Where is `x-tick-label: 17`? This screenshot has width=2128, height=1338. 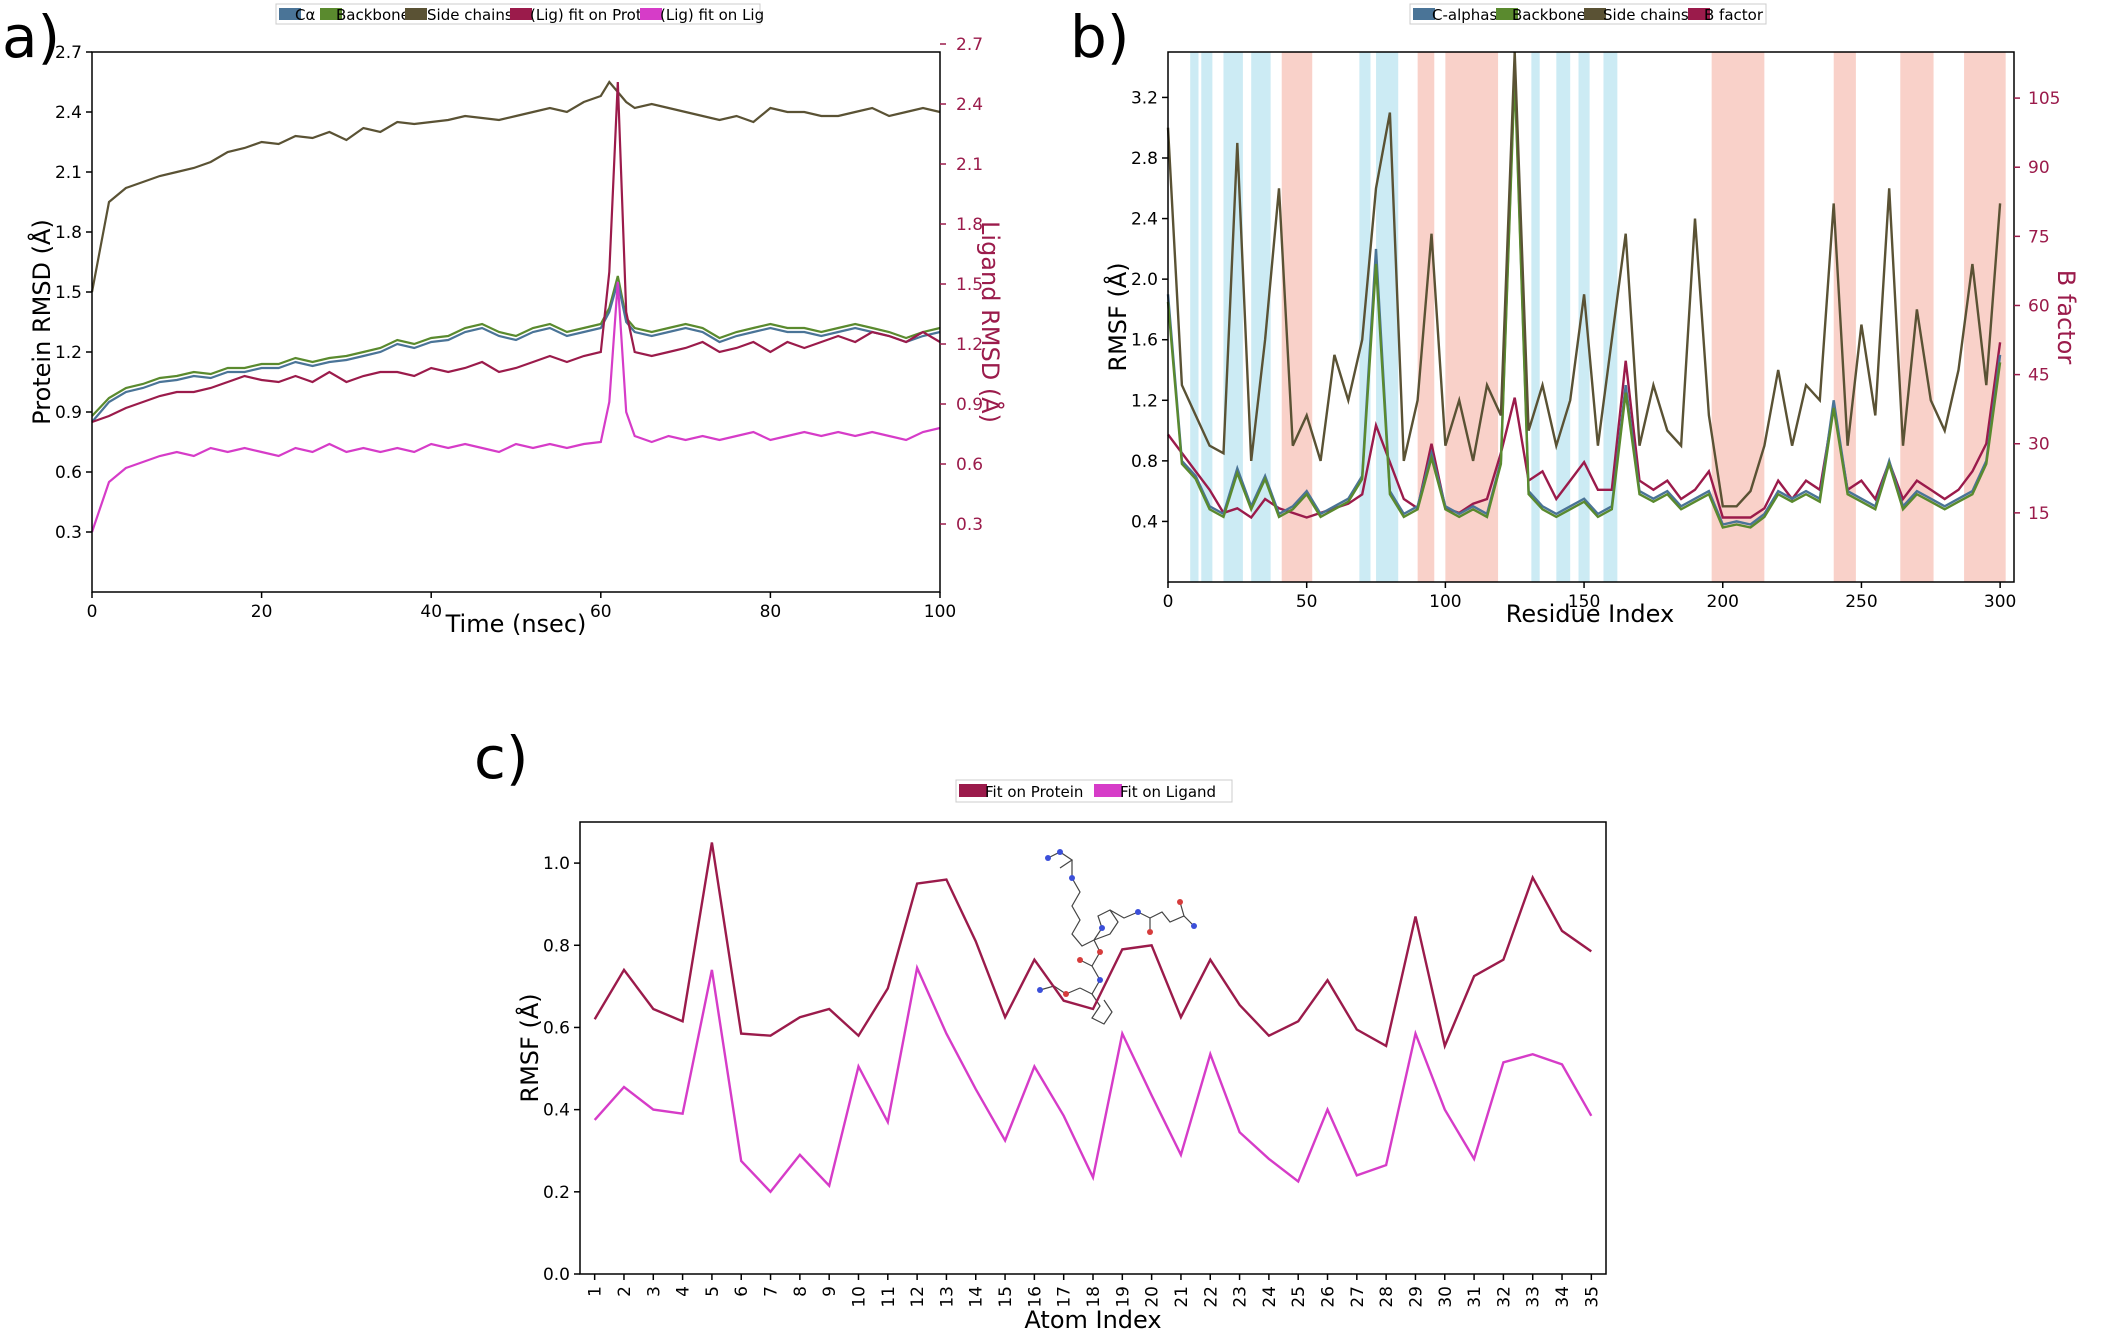
x-tick-label: 17 is located at coordinates (1065, 1297).